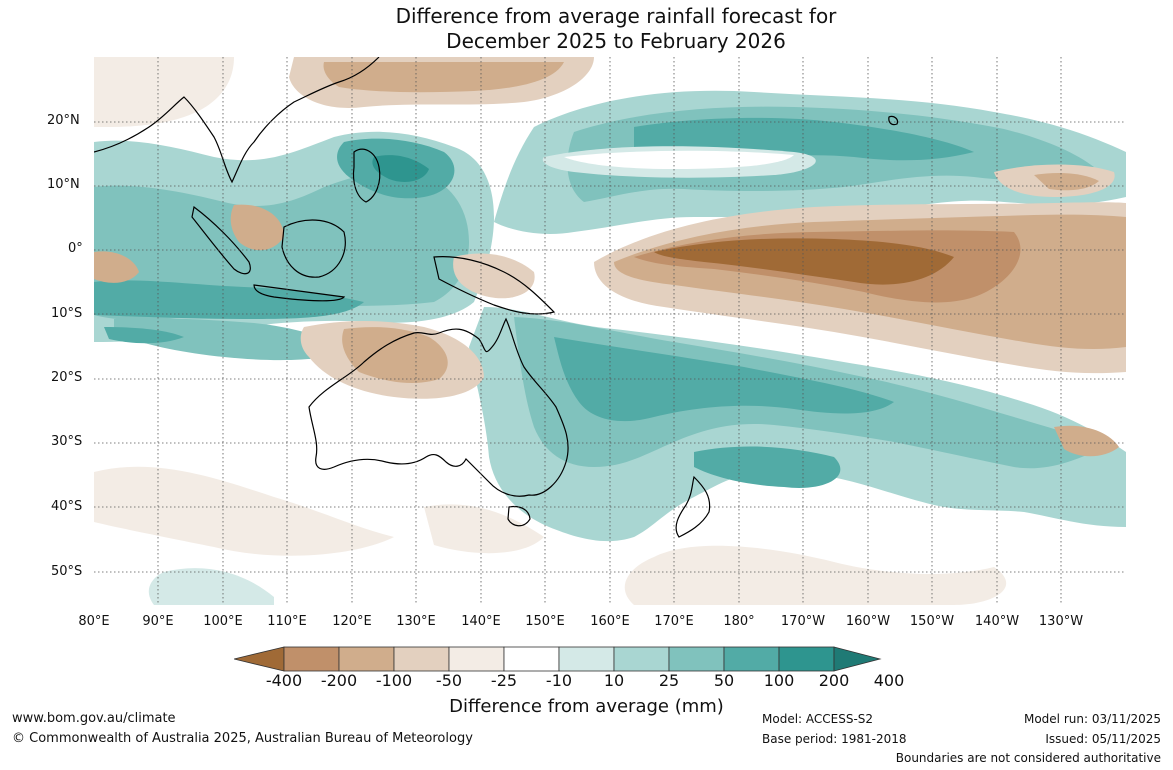 The height and width of the screenshot is (770, 1173). What do you see at coordinates (449, 680) in the screenshot?
I see `legend-tick: -50` at bounding box center [449, 680].